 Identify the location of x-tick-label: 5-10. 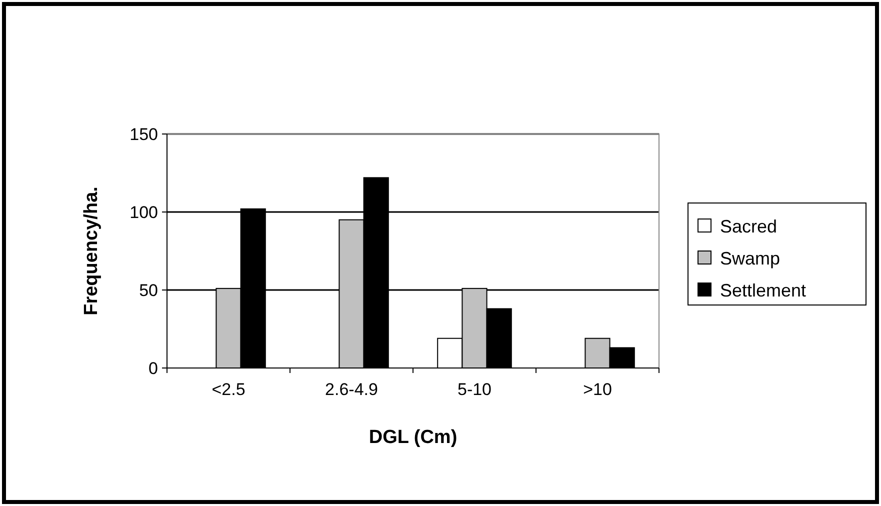
(474, 389).